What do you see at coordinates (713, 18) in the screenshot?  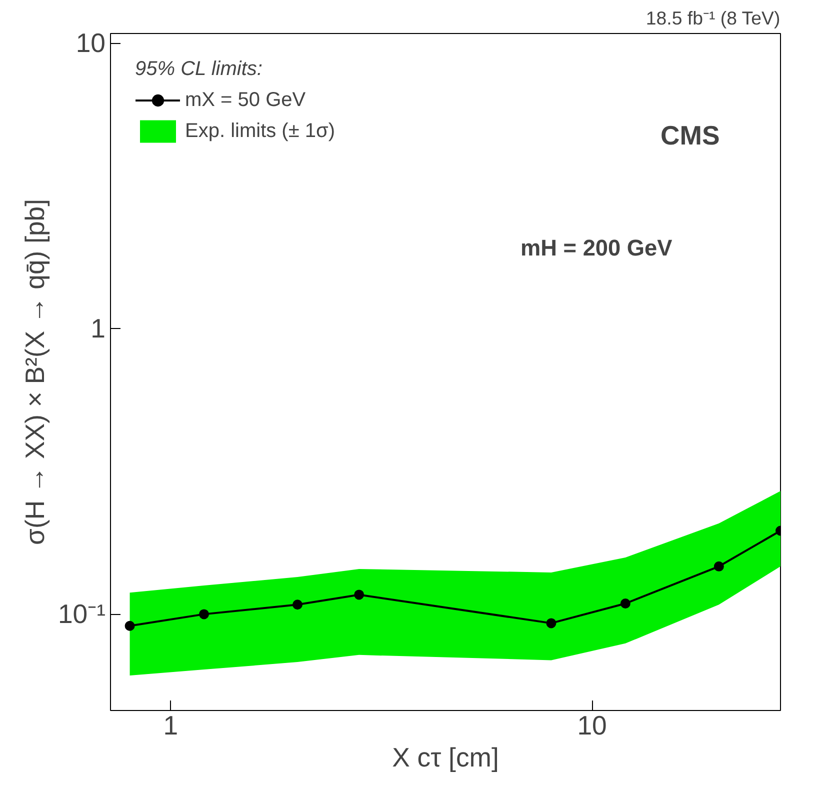 I see `chart-title: 18.5 fb⁻¹ (8 TeV)` at bounding box center [713, 18].